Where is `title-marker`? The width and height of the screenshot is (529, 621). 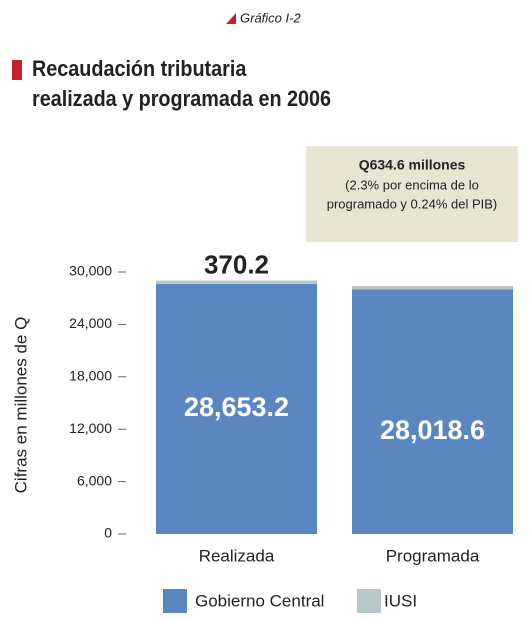 title-marker is located at coordinates (17, 70).